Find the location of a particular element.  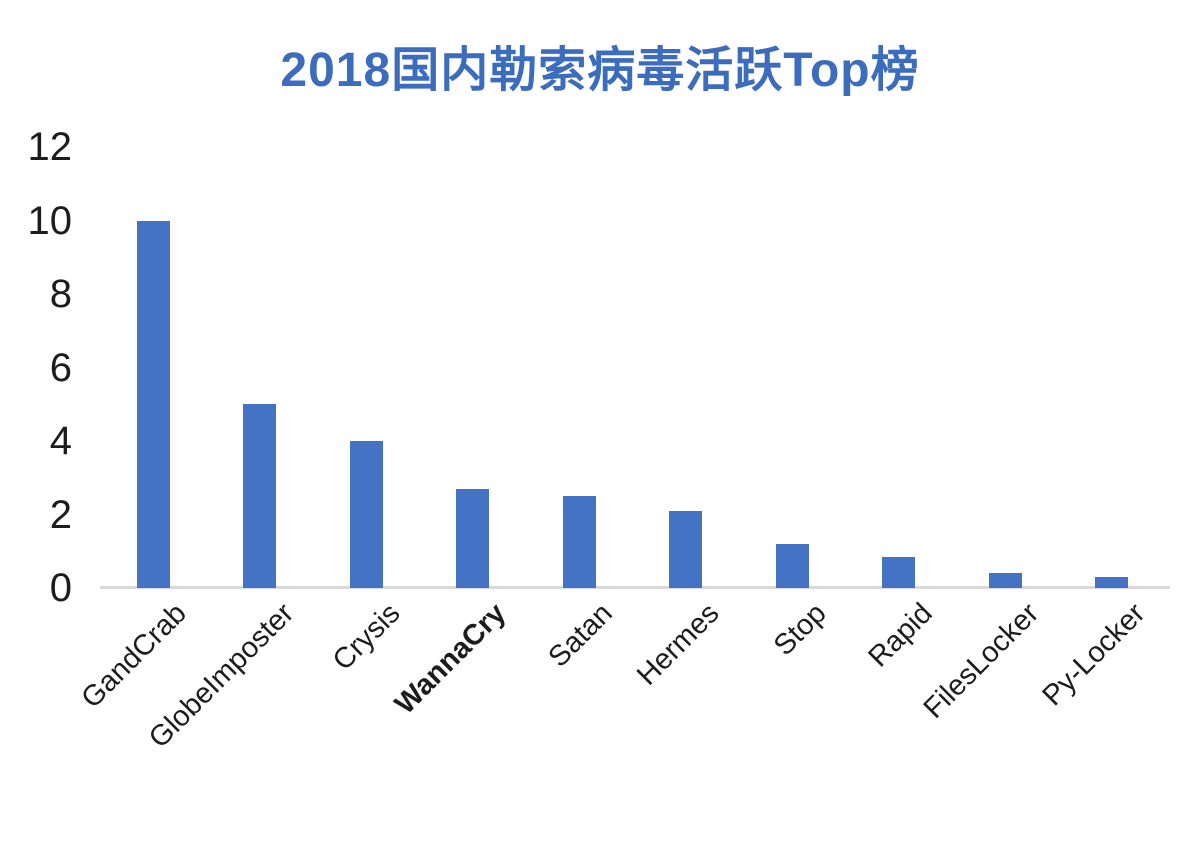

y-tick-label: 0 is located at coordinates (60, 588).